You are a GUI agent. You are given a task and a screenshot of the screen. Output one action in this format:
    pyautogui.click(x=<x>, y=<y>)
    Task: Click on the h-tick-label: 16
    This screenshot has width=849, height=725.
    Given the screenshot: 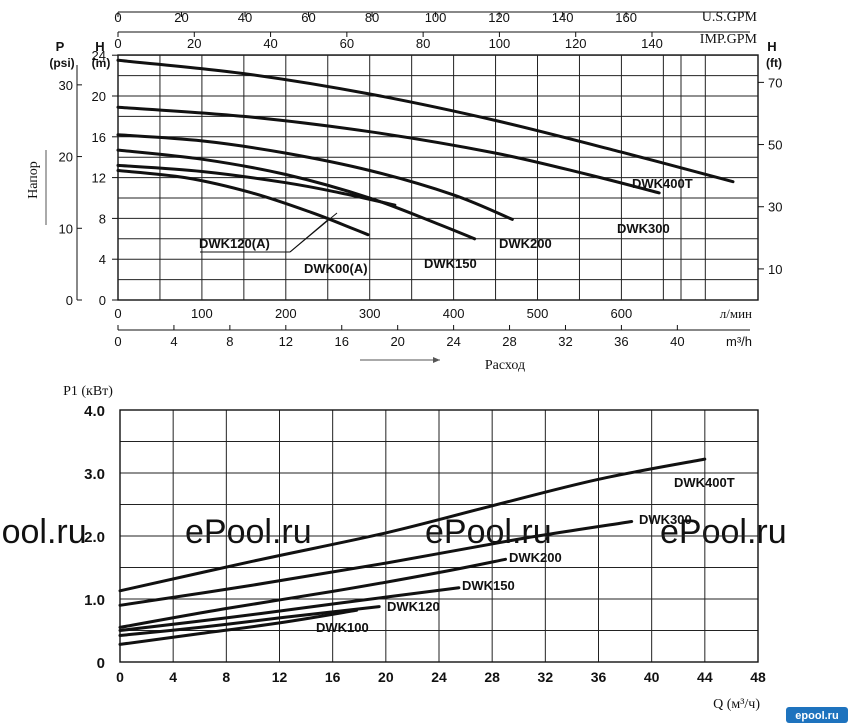 What is the action you would take?
    pyautogui.click(x=99, y=137)
    